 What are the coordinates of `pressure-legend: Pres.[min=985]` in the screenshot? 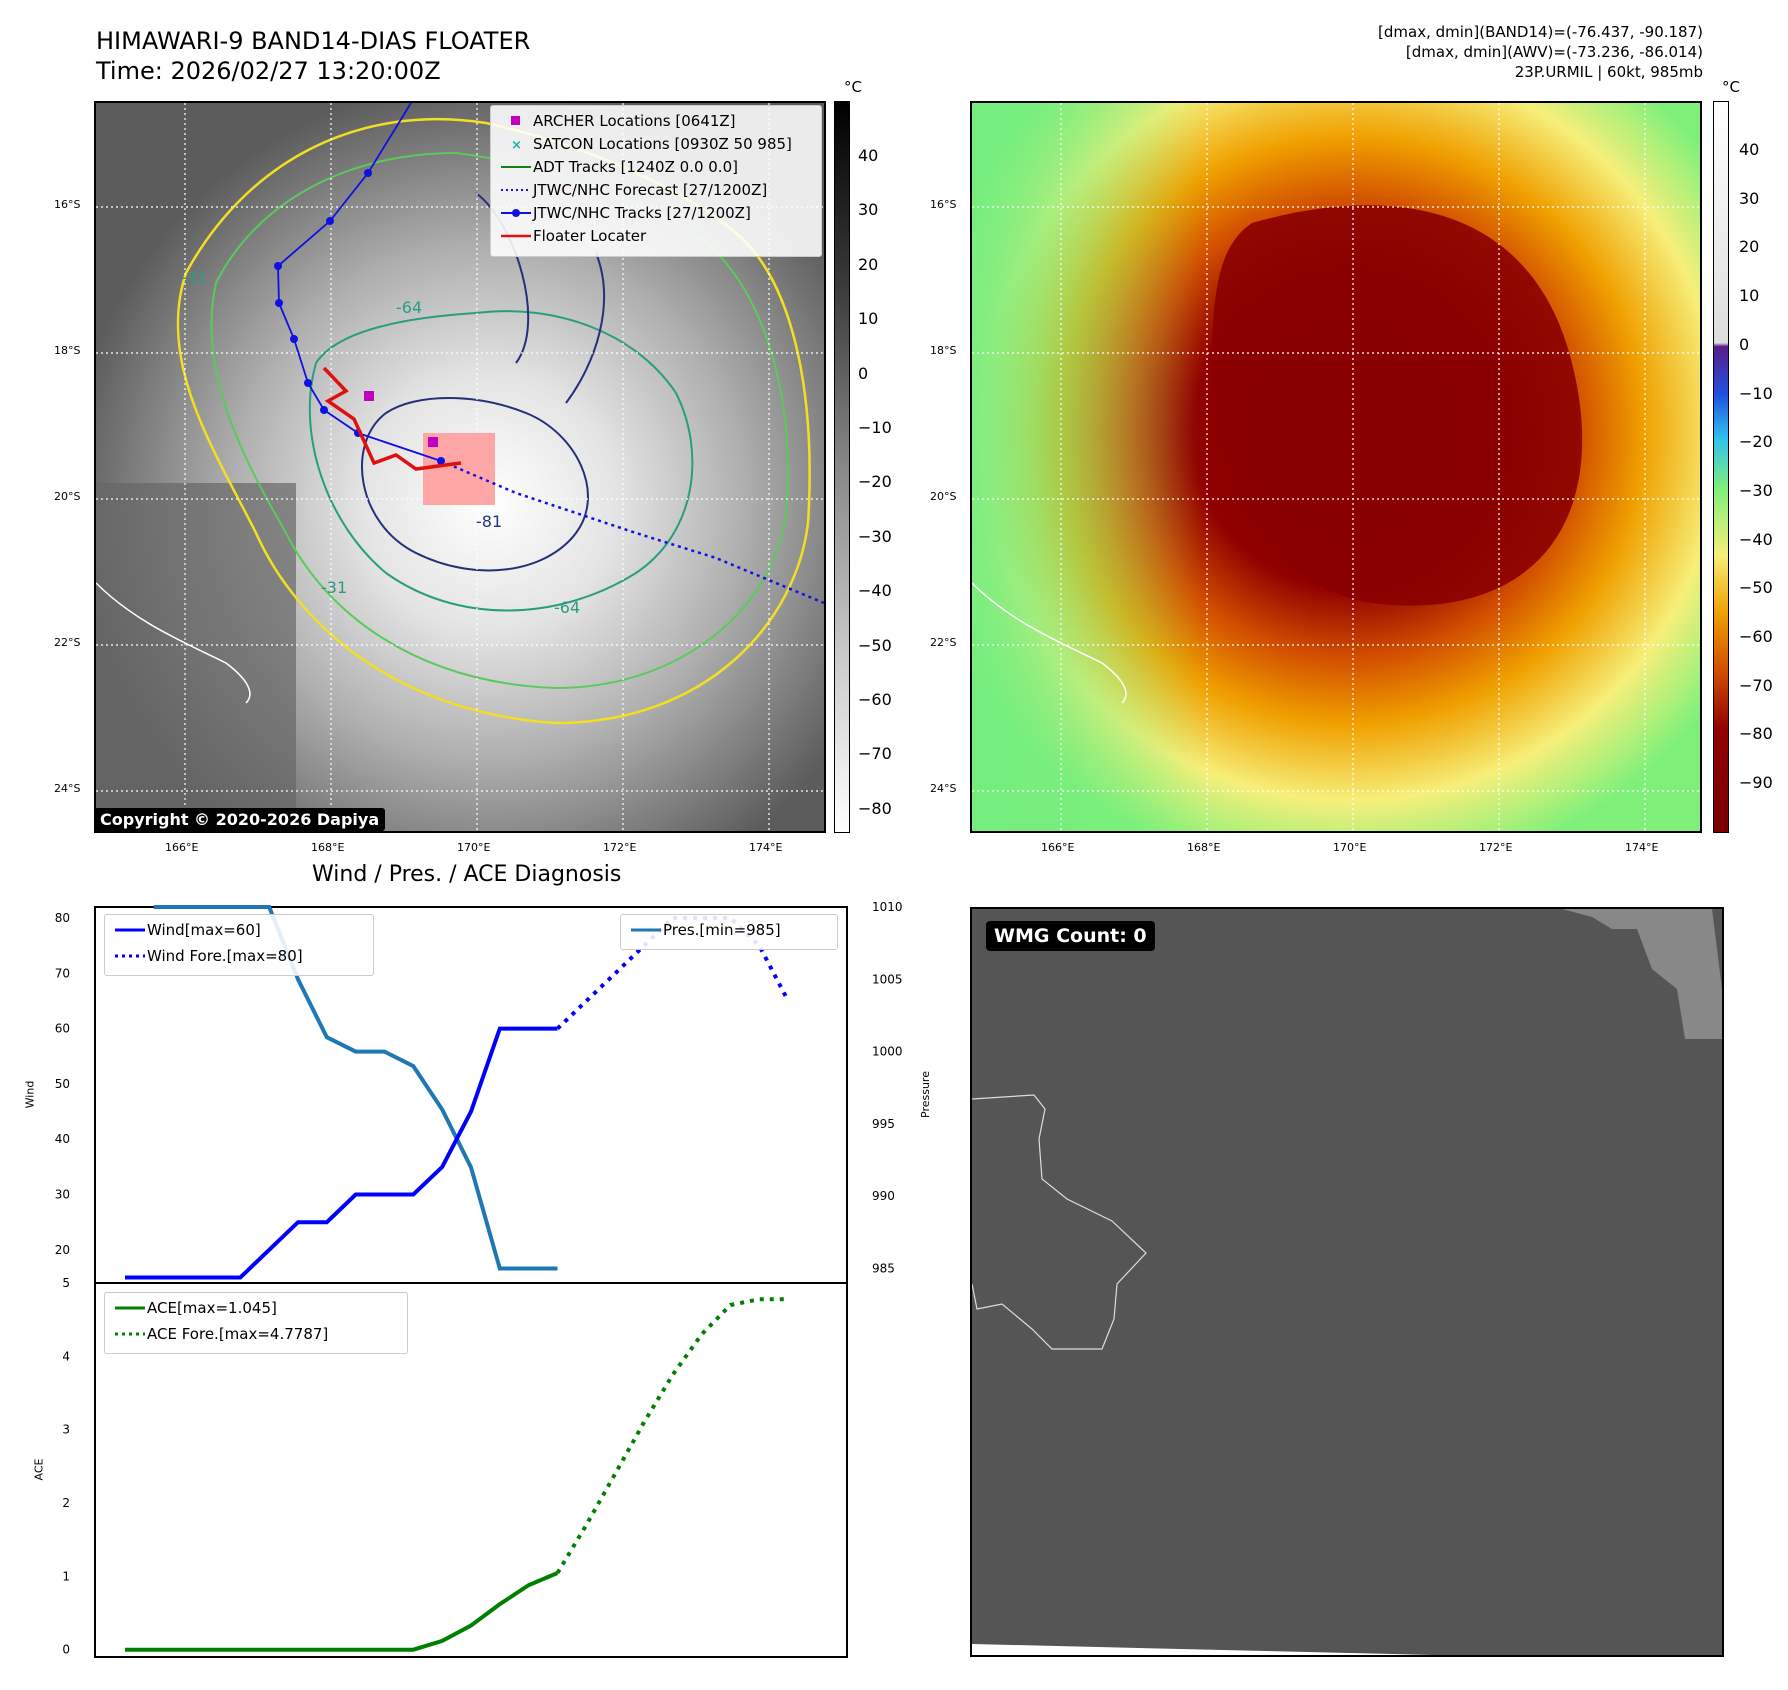 It's located at (729, 932).